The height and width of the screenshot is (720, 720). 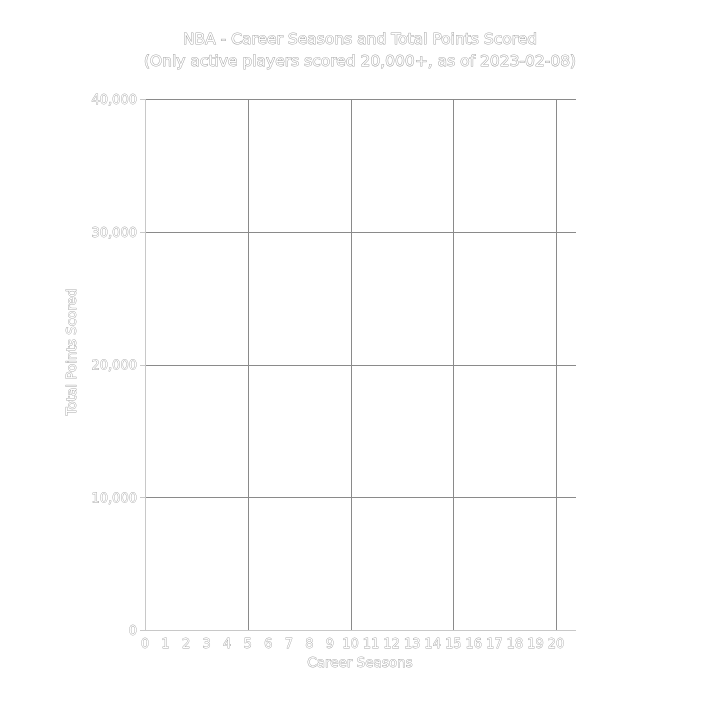 I want to click on x-tick-label: 20, so click(x=556, y=644).